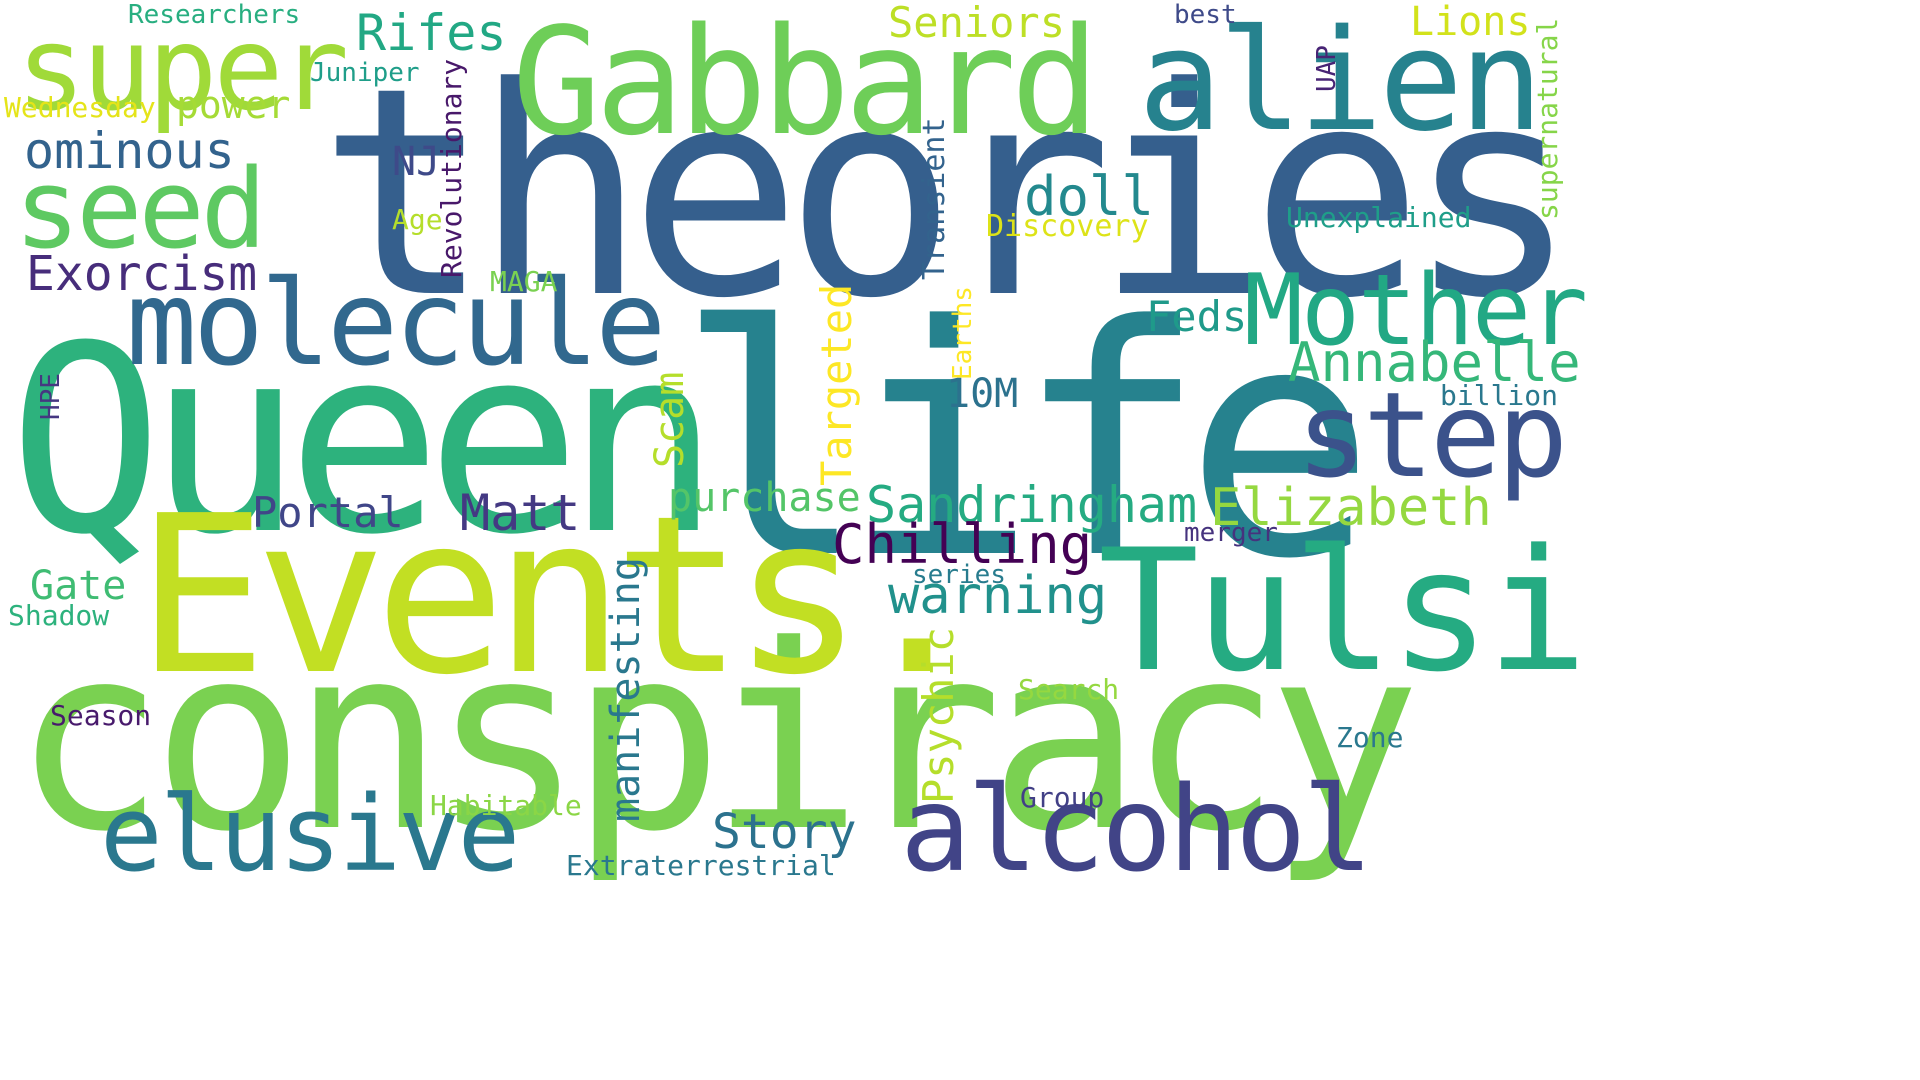 Image resolution: width=1920 pixels, height=1080 pixels. I want to click on word-story: Story, so click(784, 832).